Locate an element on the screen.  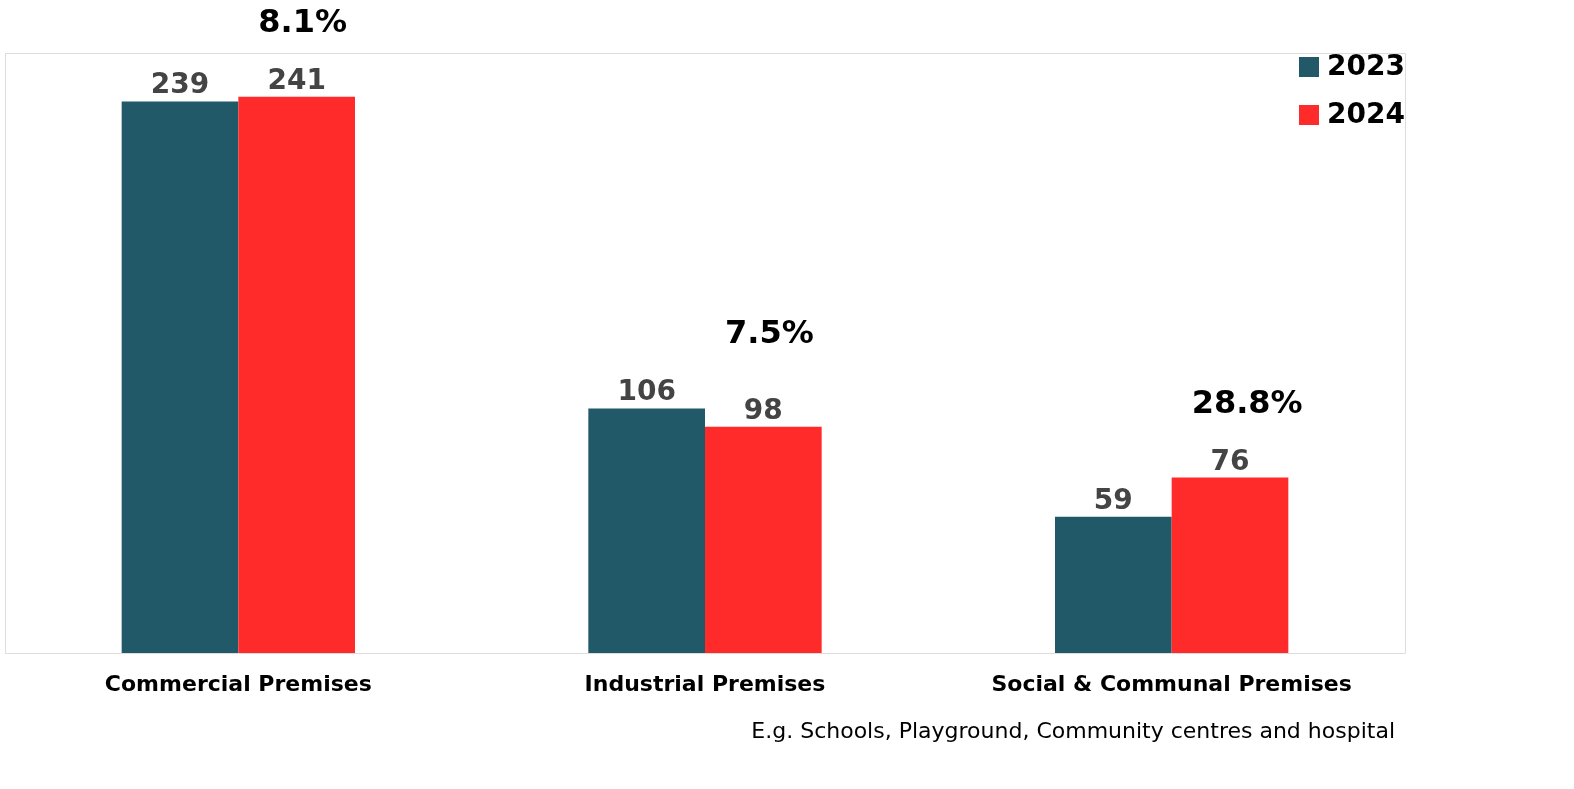
annotation: 28.8% is located at coordinates (1247, 401).